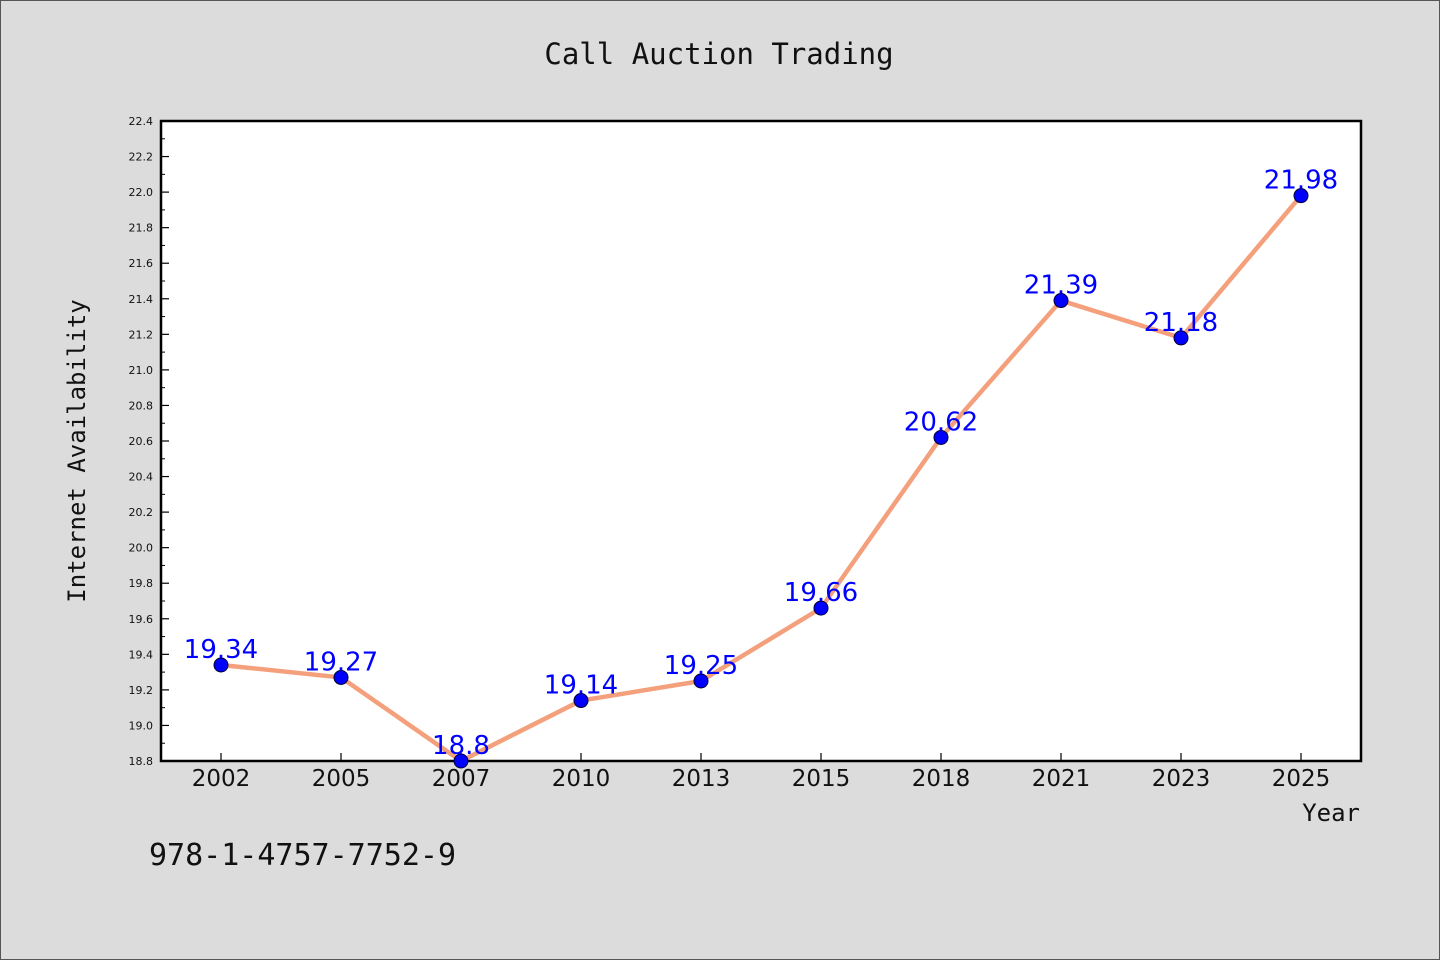  Describe the element at coordinates (141, 192) in the screenshot. I see `y-tick-label: 22.0` at that location.